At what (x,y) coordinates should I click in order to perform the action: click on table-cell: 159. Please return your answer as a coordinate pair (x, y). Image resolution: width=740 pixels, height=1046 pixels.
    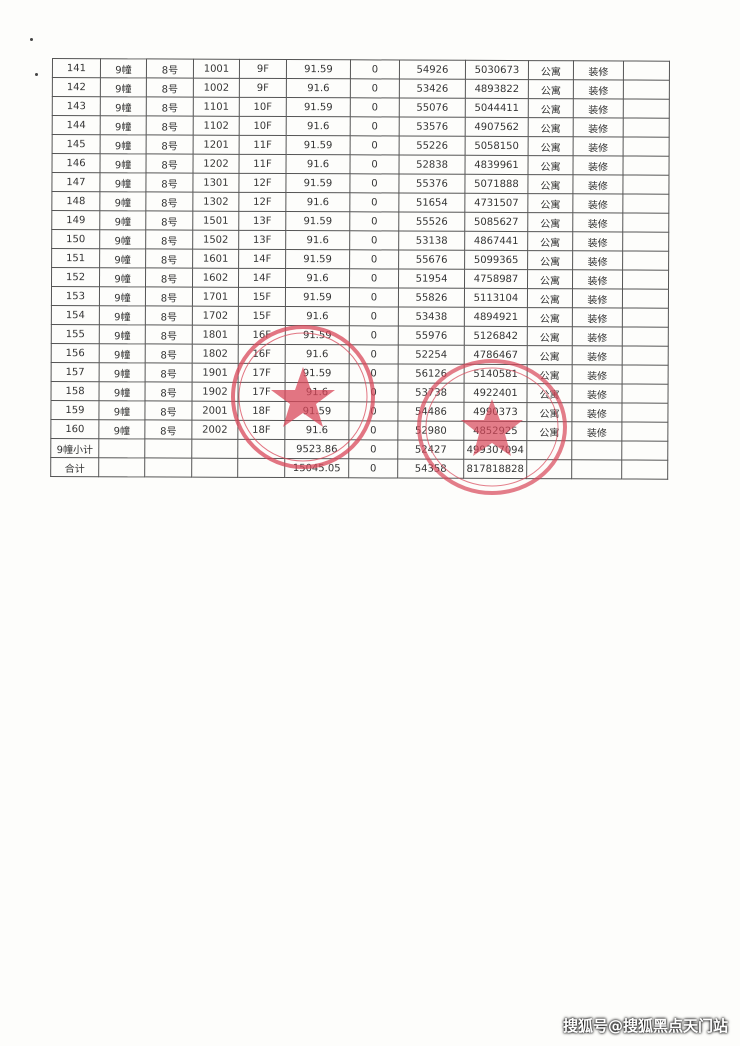
    Looking at the image, I should click on (75, 410).